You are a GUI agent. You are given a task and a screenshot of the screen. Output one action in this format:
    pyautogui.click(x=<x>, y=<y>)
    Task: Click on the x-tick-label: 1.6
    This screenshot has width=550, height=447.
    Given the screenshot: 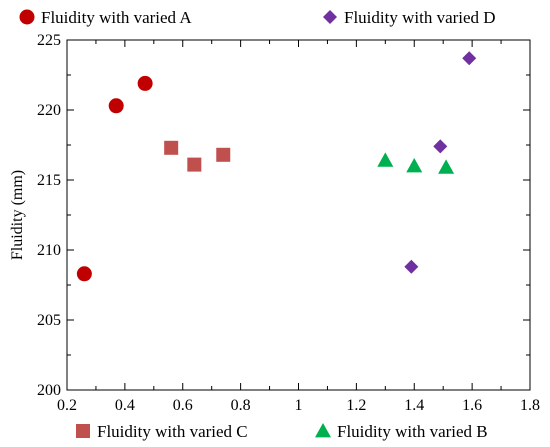 What is the action you would take?
    pyautogui.click(x=472, y=405)
    